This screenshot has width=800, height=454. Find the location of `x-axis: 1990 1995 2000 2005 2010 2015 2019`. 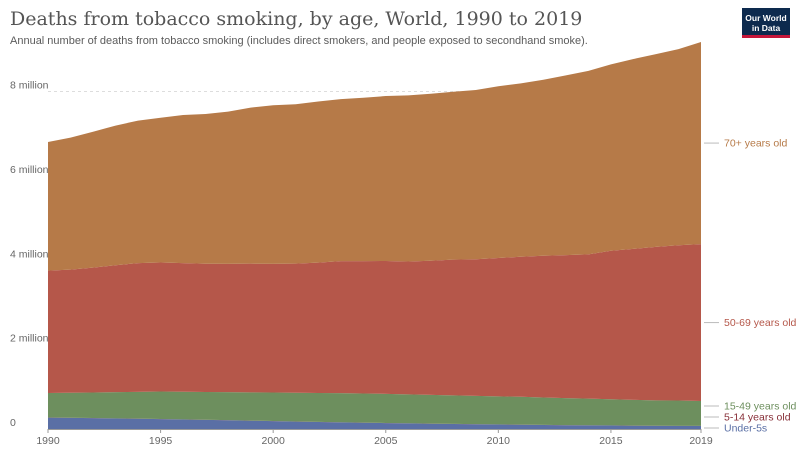

x-axis: 1990 1995 2000 2005 2010 2015 2019 is located at coordinates (374, 438).